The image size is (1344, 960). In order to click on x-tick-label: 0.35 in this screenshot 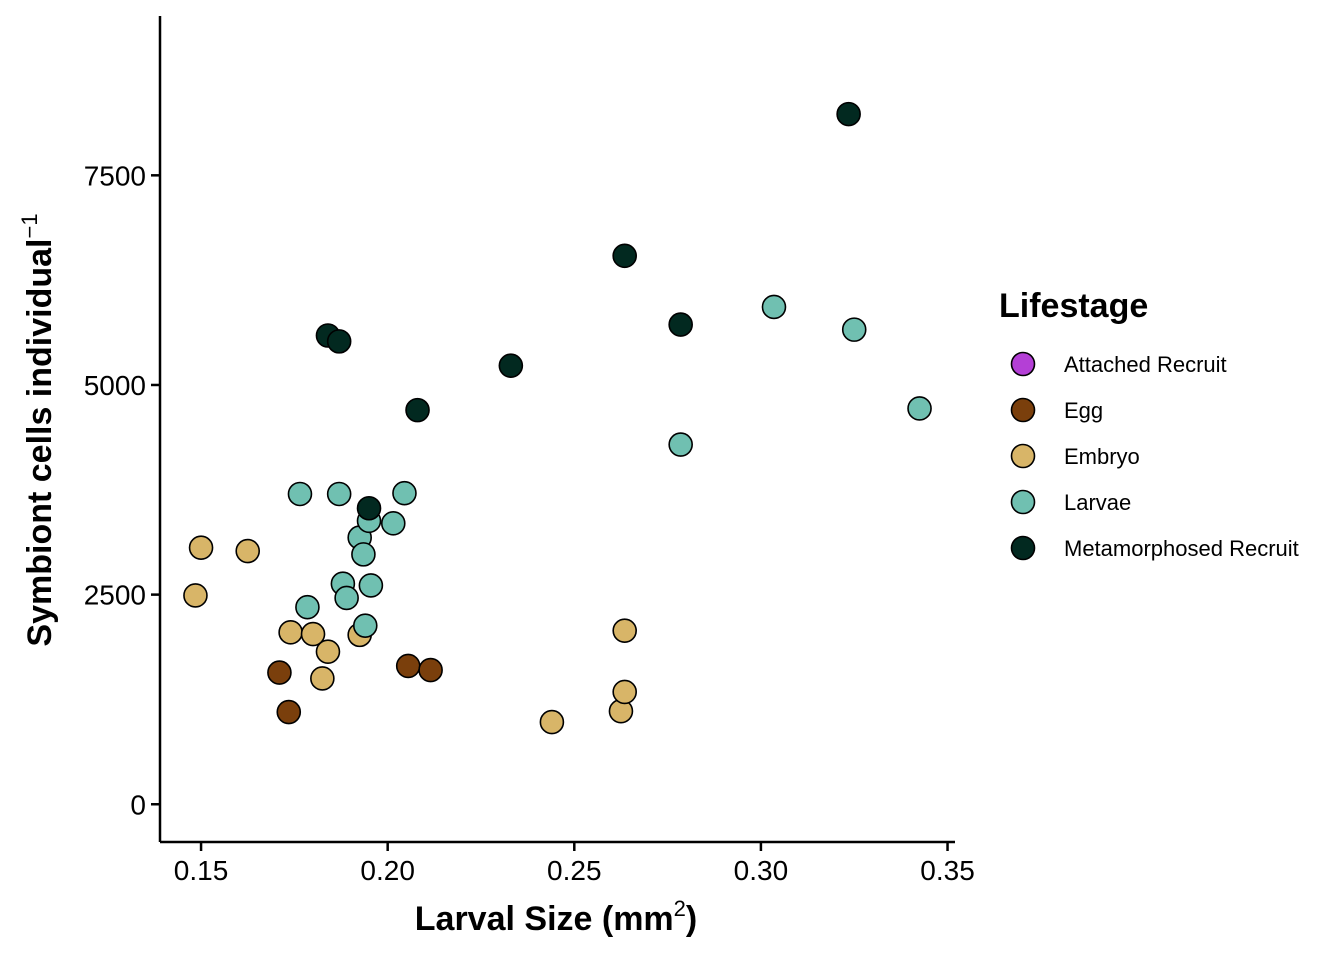, I will do `click(947, 870)`.